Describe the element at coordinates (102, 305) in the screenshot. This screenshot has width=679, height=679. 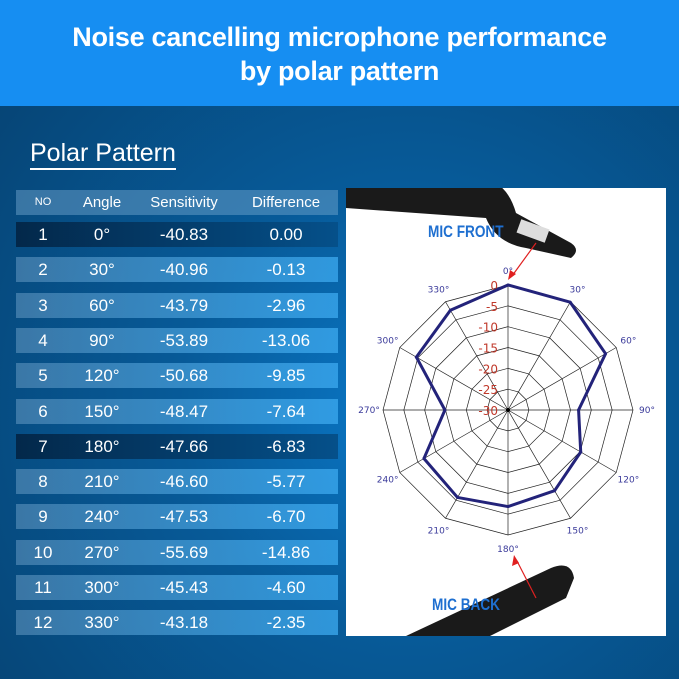
I see `table-cell: 60°` at that location.